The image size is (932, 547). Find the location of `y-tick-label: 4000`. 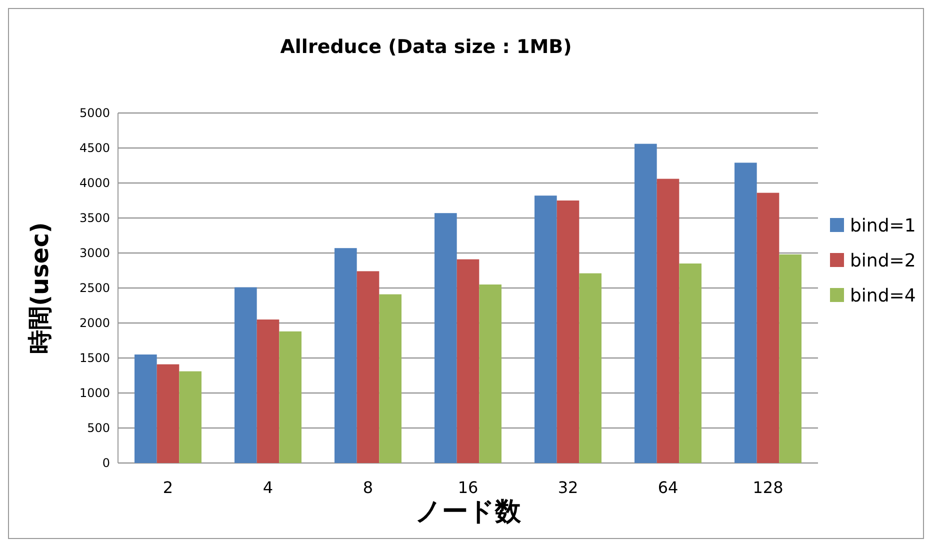

y-tick-label: 4000 is located at coordinates (94, 183).